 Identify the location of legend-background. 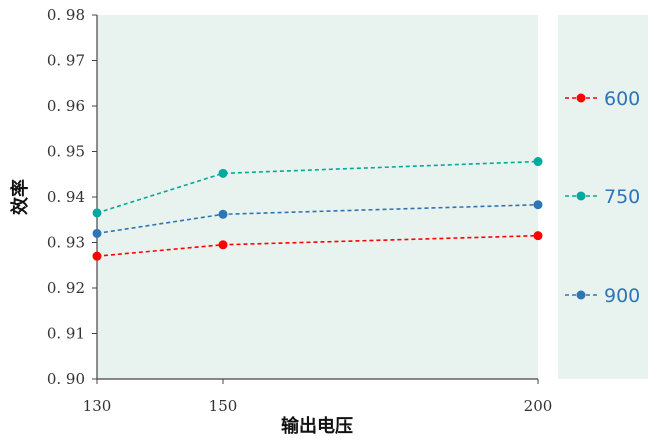
(603, 197).